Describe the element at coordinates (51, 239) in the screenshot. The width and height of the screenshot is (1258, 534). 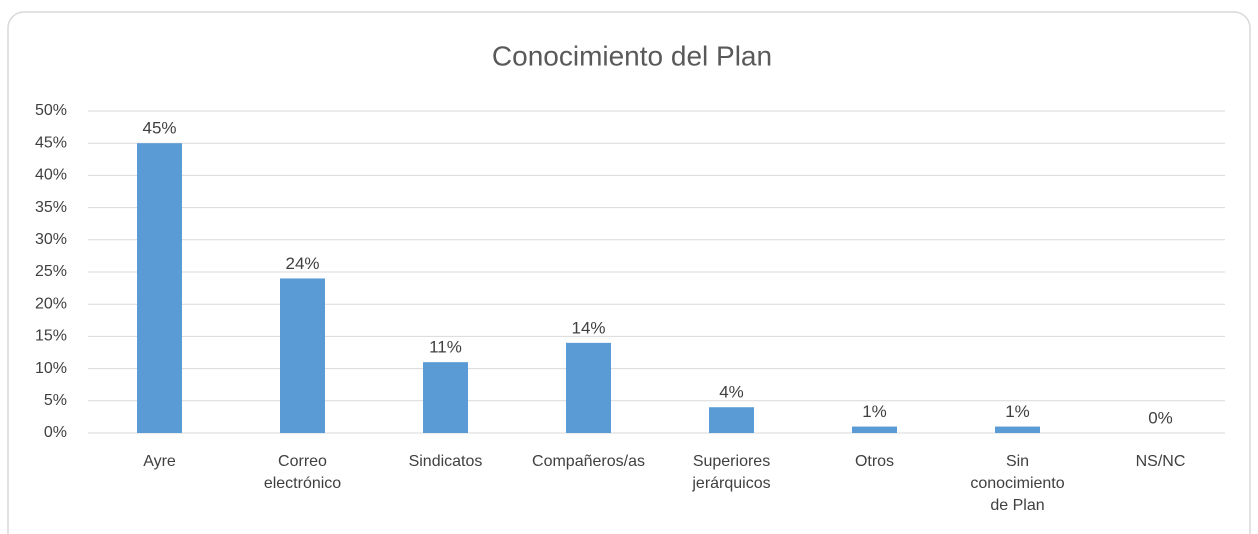
I see `y-tick-label: 30%` at that location.